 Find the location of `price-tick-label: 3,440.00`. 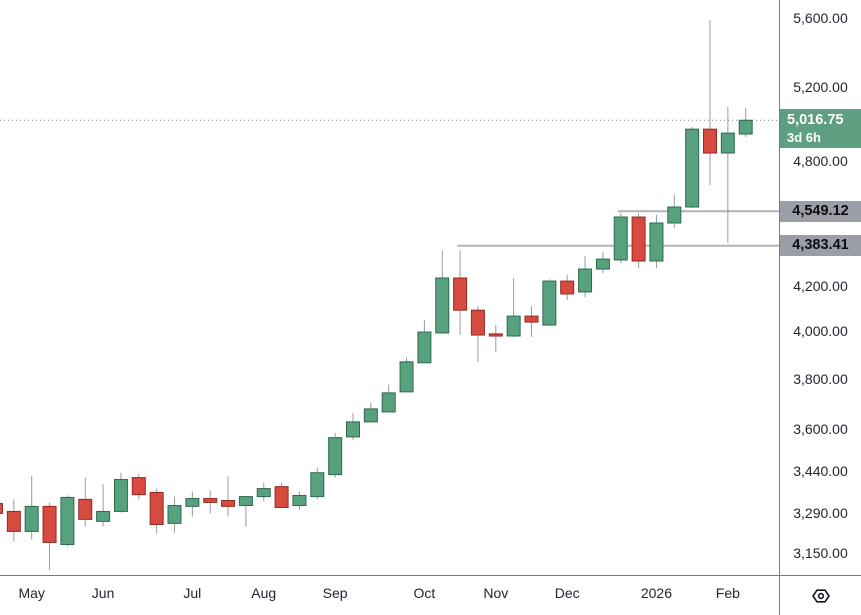

price-tick-label: 3,440.00 is located at coordinates (820, 471).